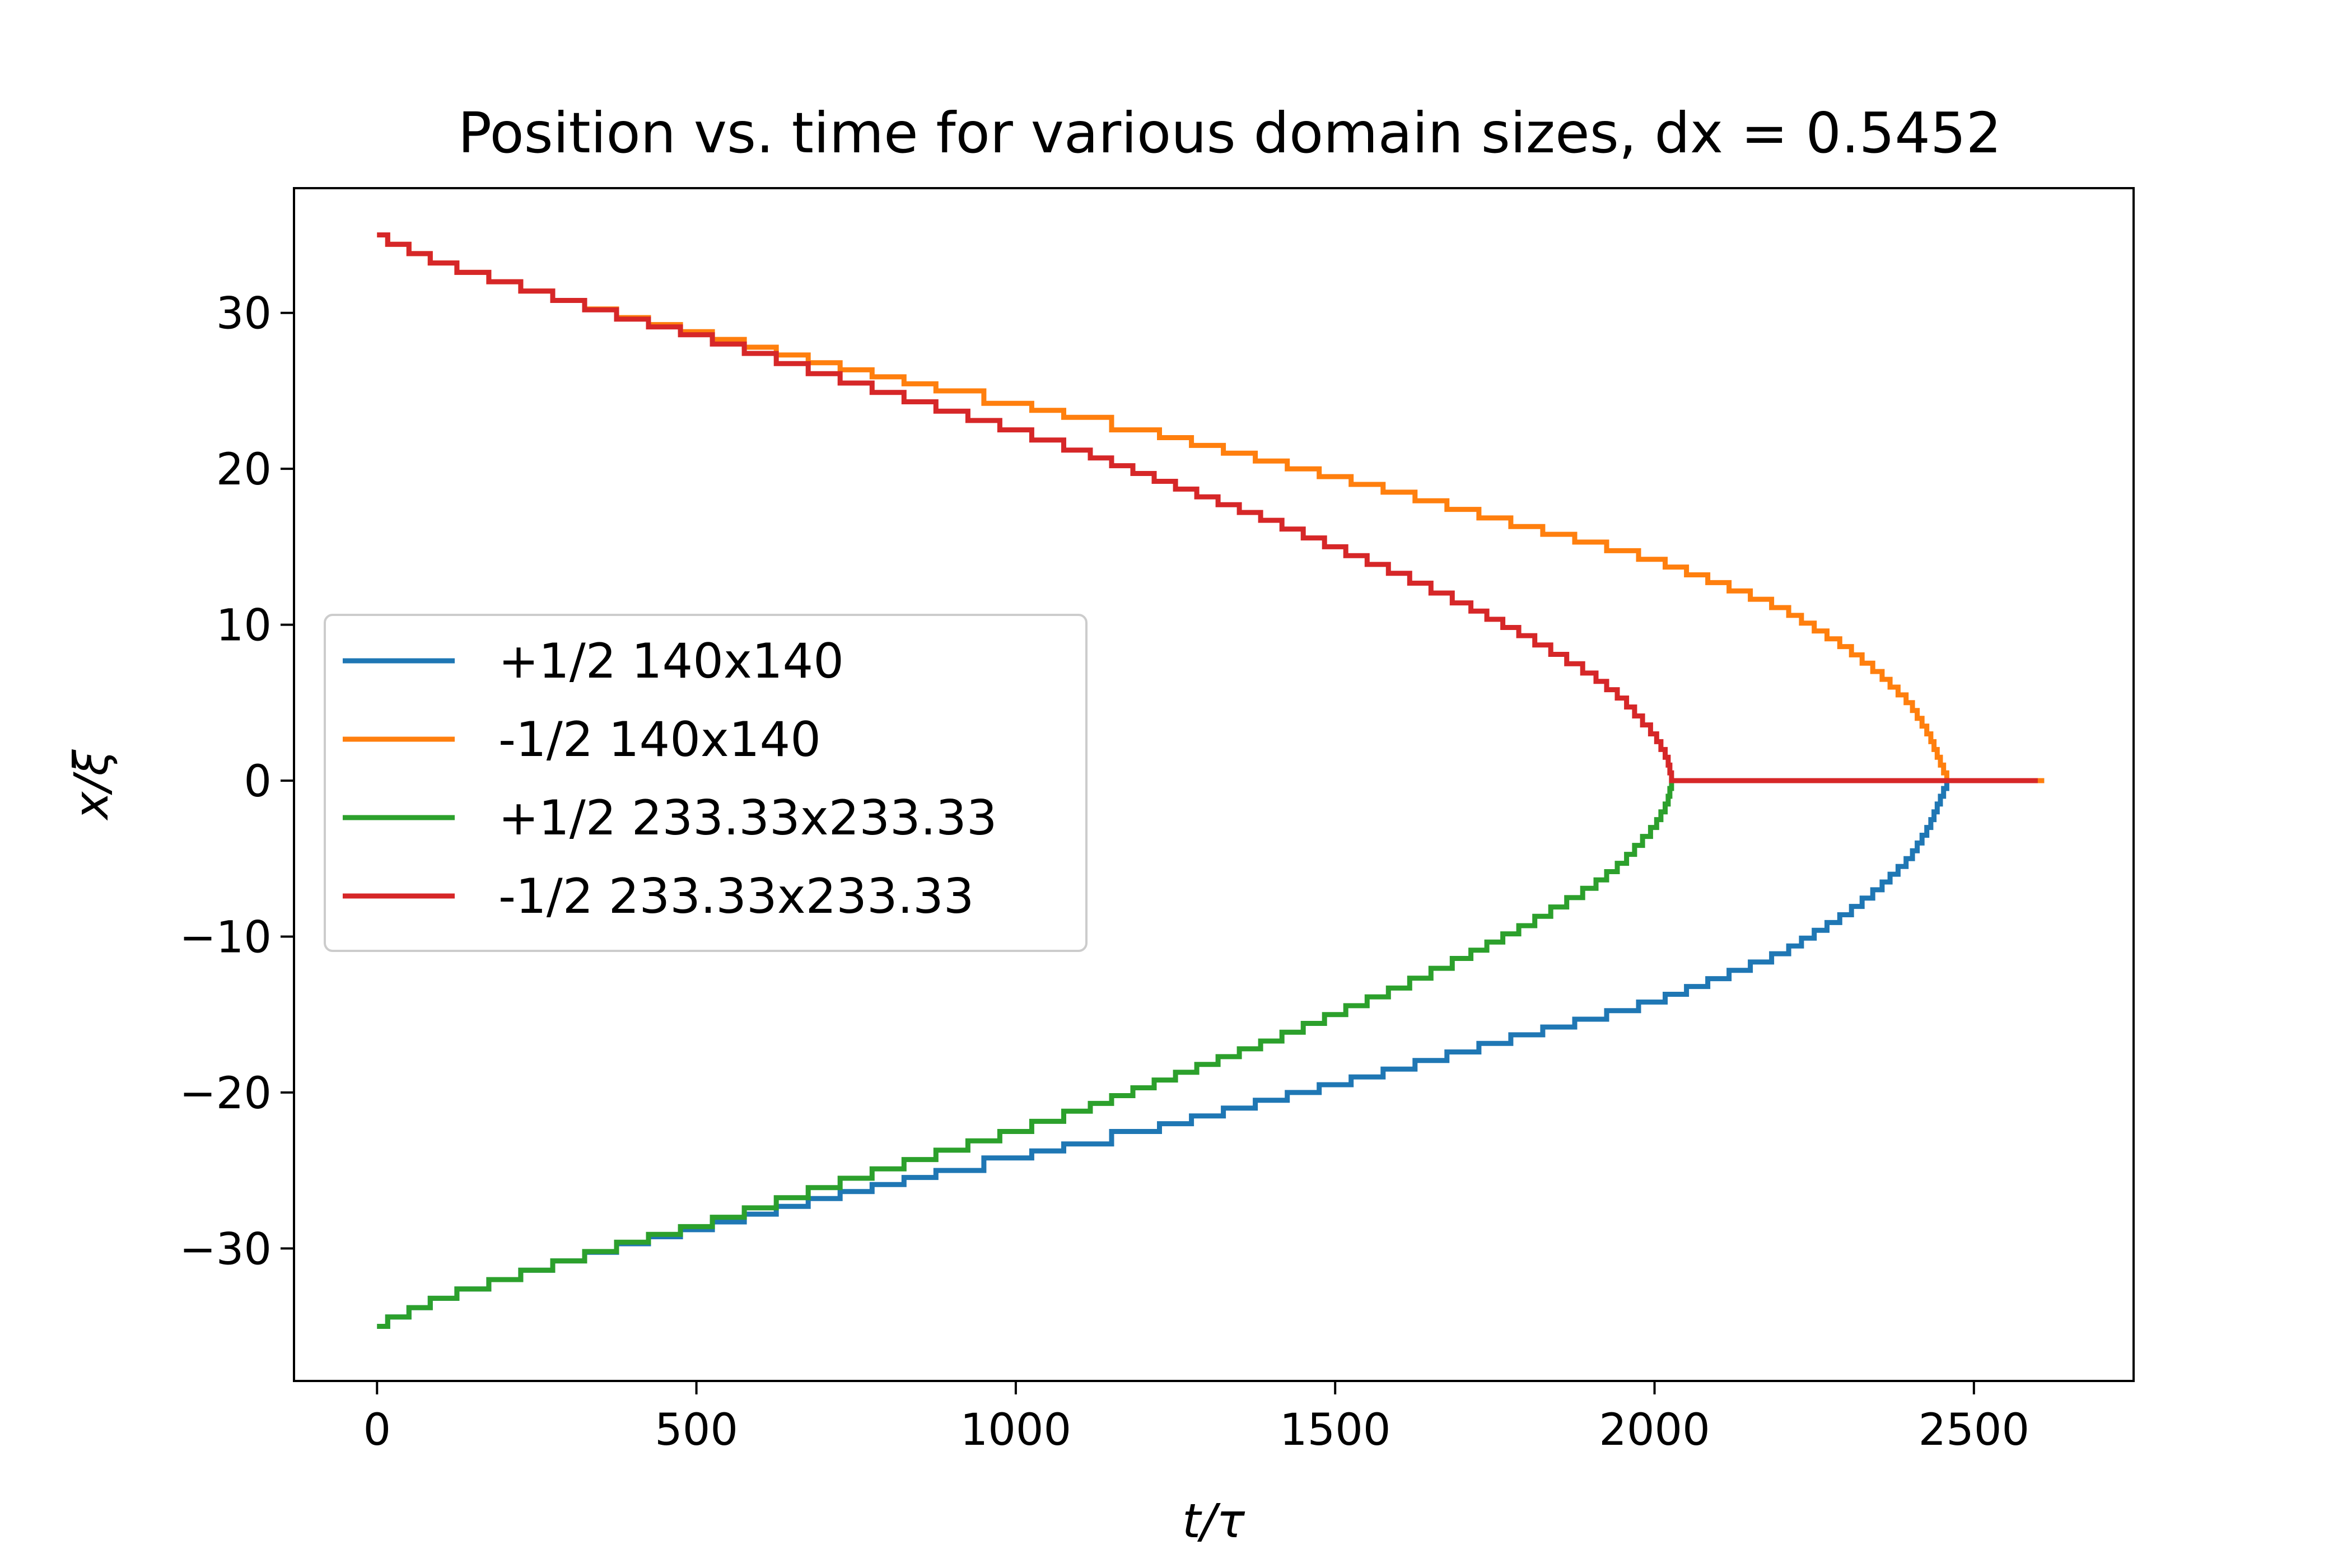 The width and height of the screenshot is (2352, 1568). What do you see at coordinates (1336, 1430) in the screenshot?
I see `x-tick-label: 1500` at bounding box center [1336, 1430].